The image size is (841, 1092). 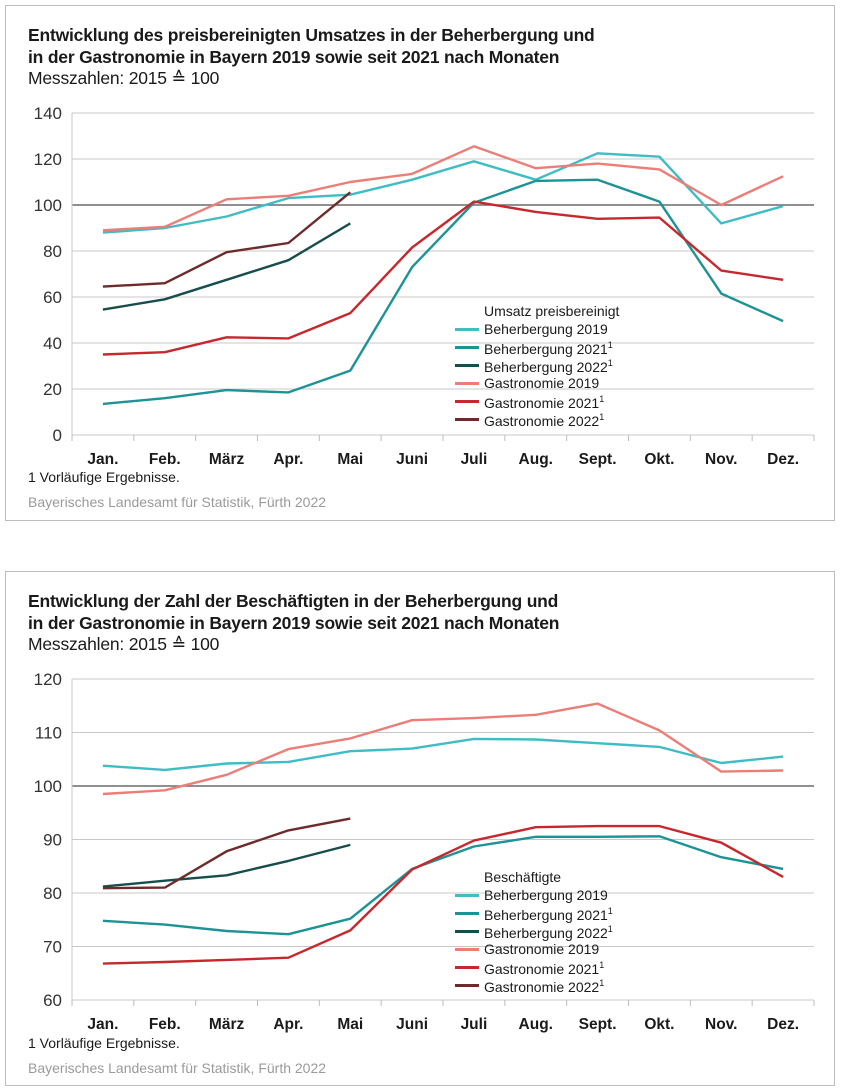 I want to click on y-tick-label: 70, so click(x=52, y=947).